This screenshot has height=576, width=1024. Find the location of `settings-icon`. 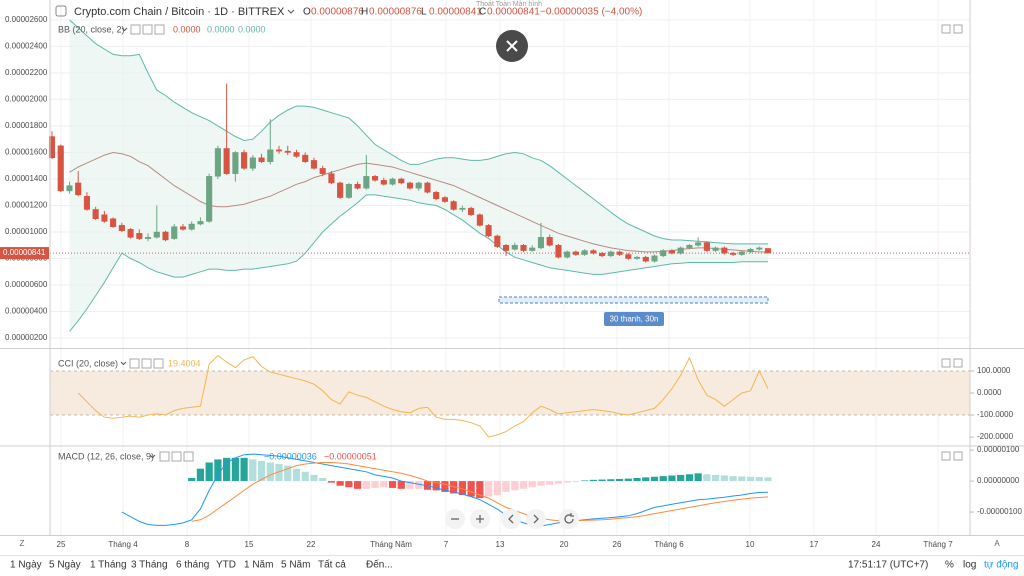

settings-icon is located at coordinates (61, 11).